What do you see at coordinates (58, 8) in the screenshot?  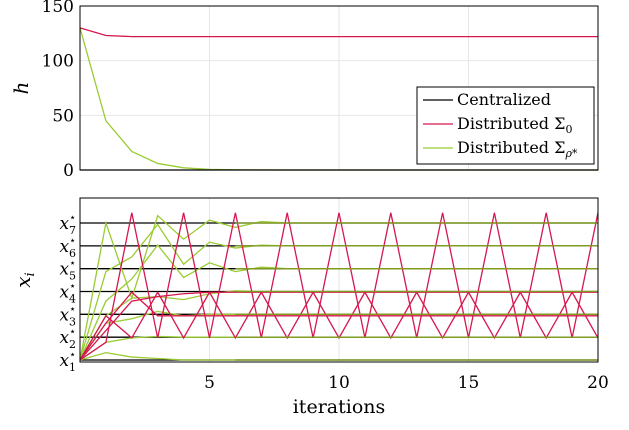 I see `top-y-tick-150: 150` at bounding box center [58, 8].